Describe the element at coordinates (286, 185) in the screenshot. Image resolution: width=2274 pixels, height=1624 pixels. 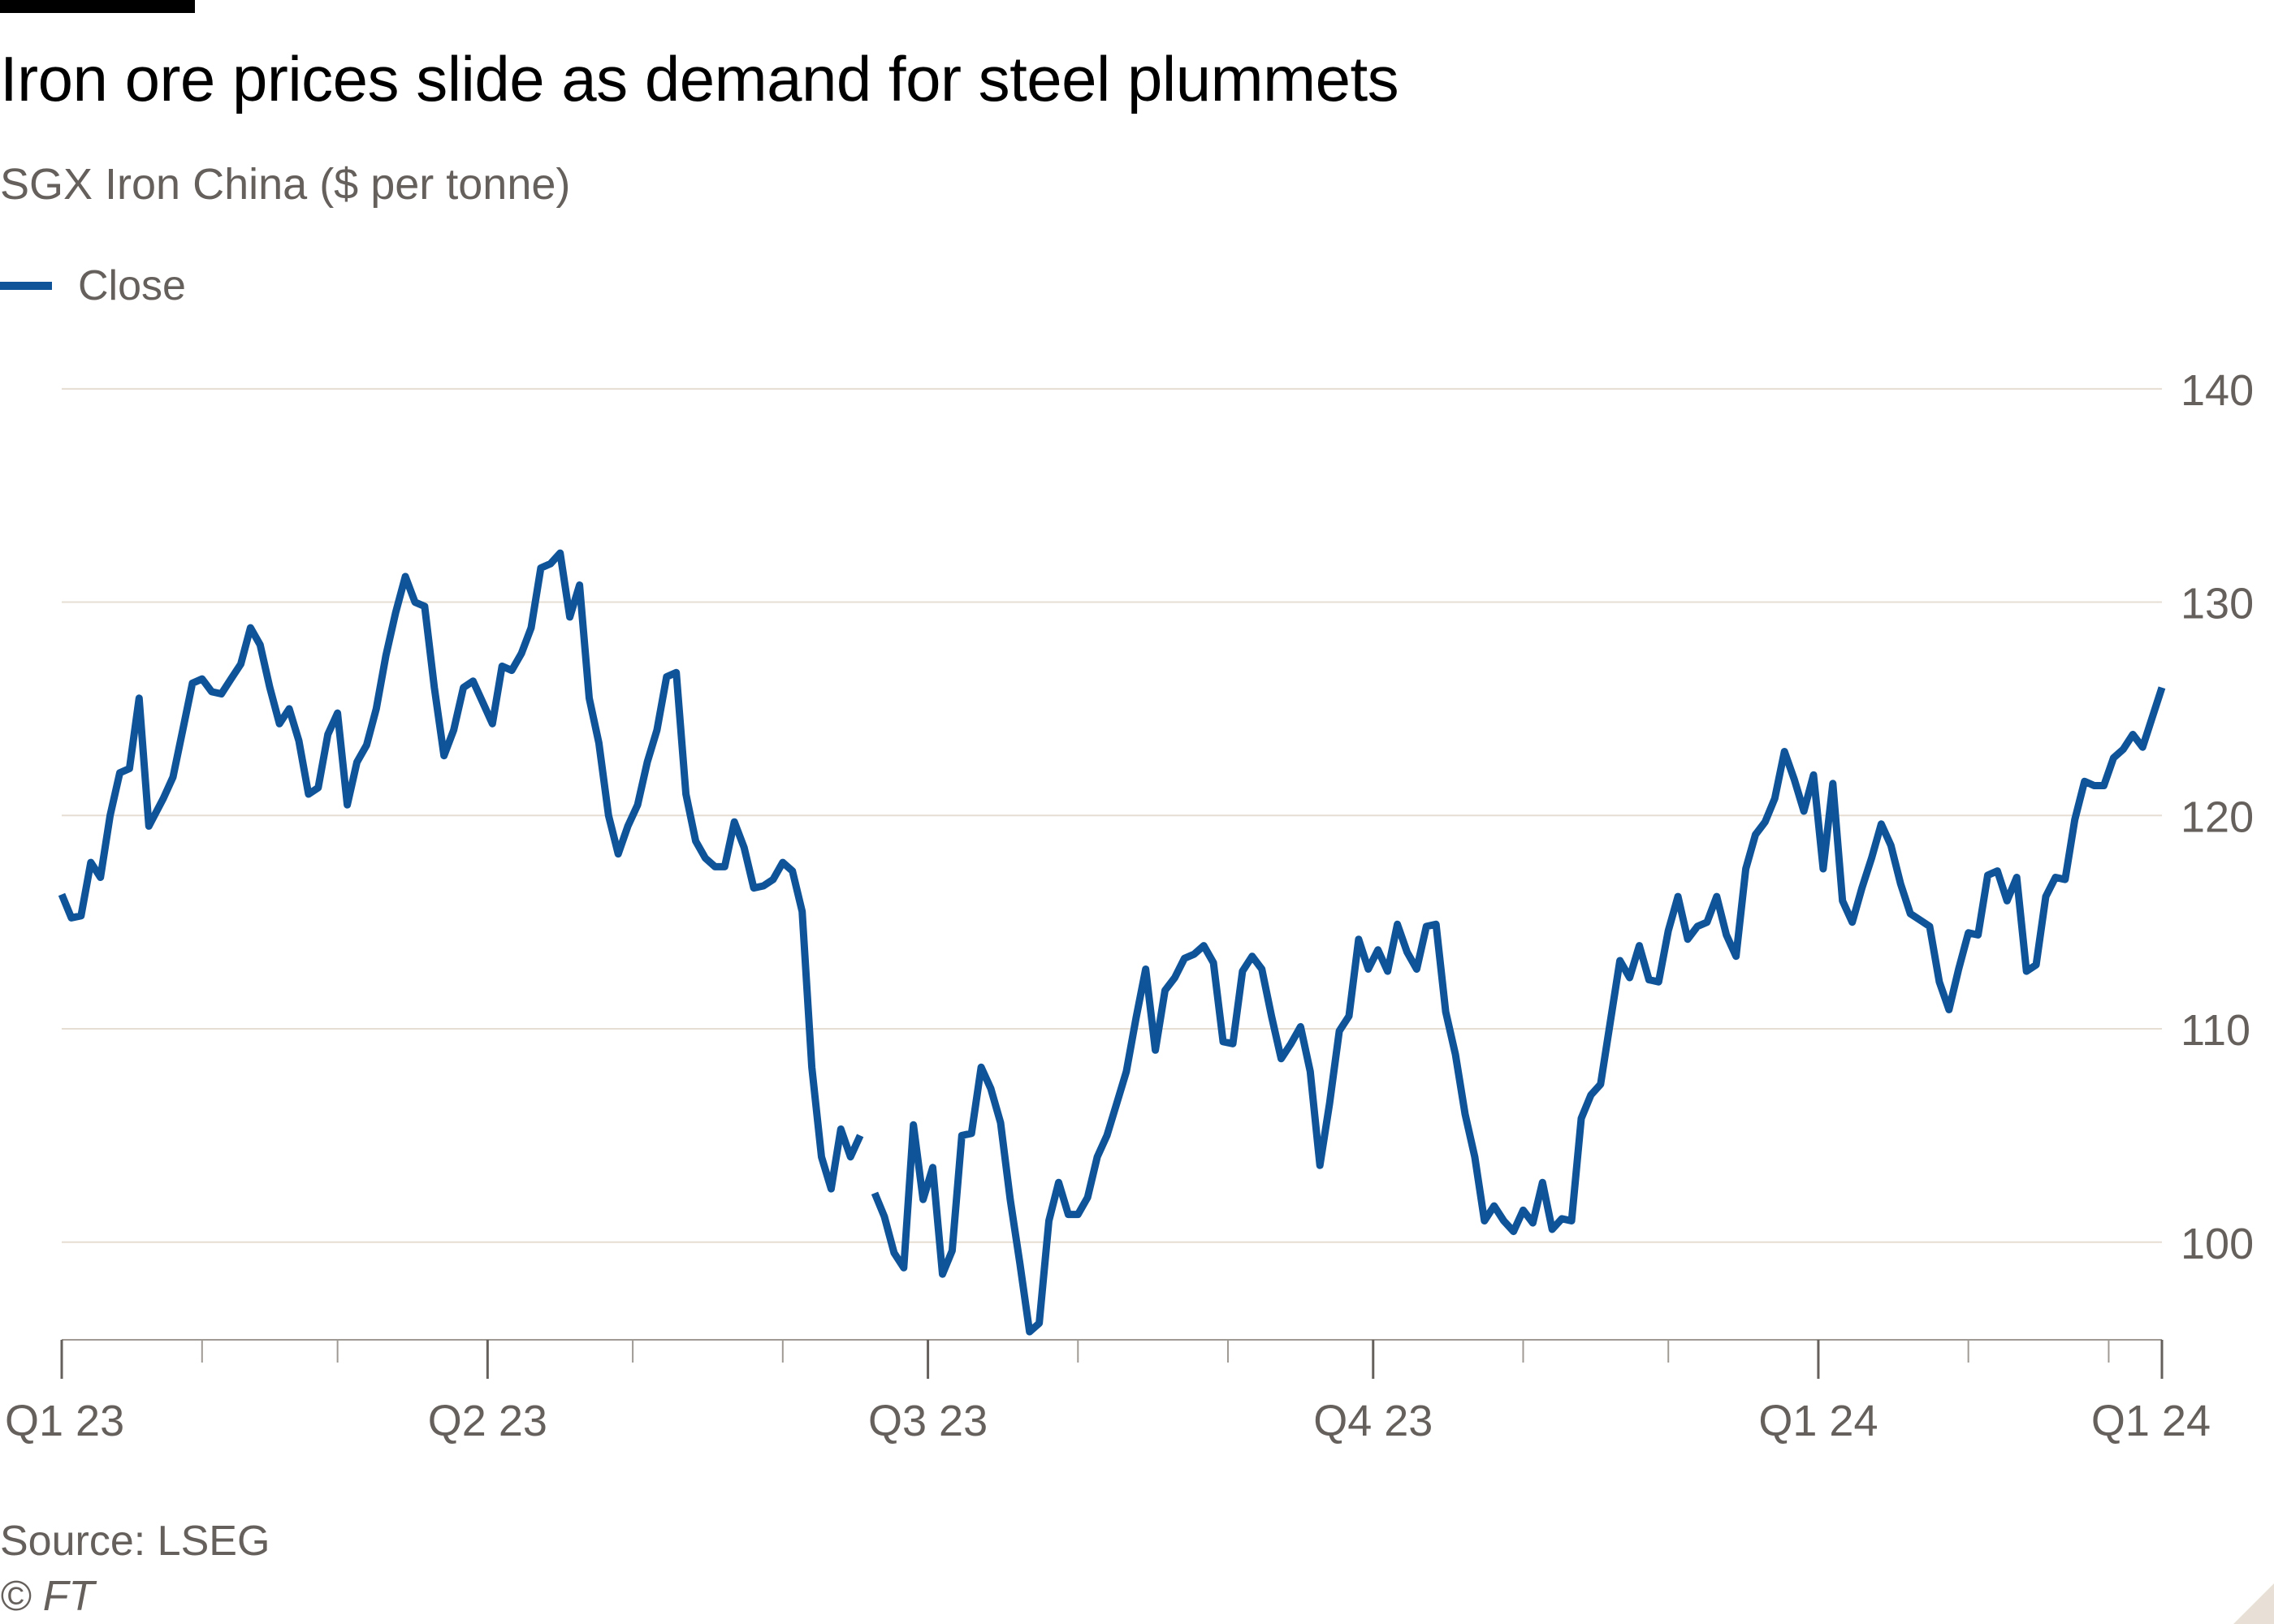
I see `chart-subtitle: SGX Iron China ($ per tonne)` at that location.